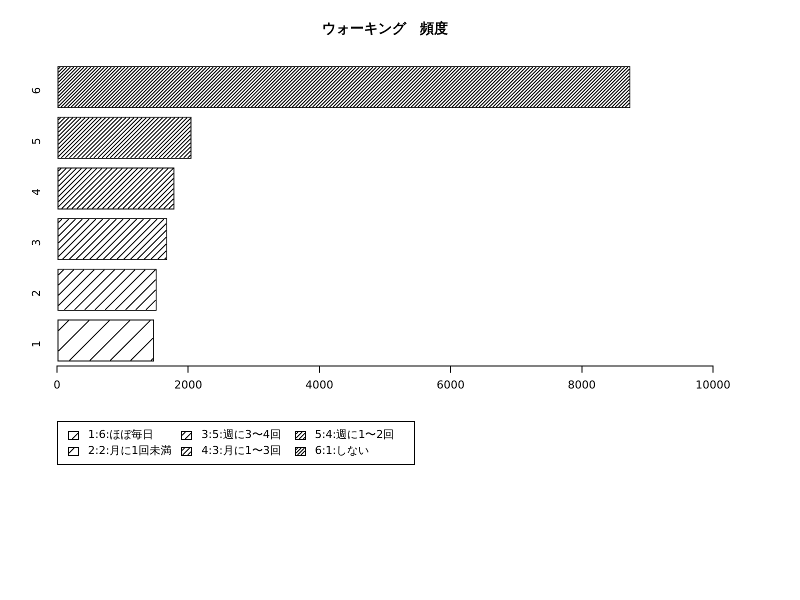 The image size is (800, 600). Describe the element at coordinates (450, 385) in the screenshot. I see `x-tick-label: 6000` at that location.